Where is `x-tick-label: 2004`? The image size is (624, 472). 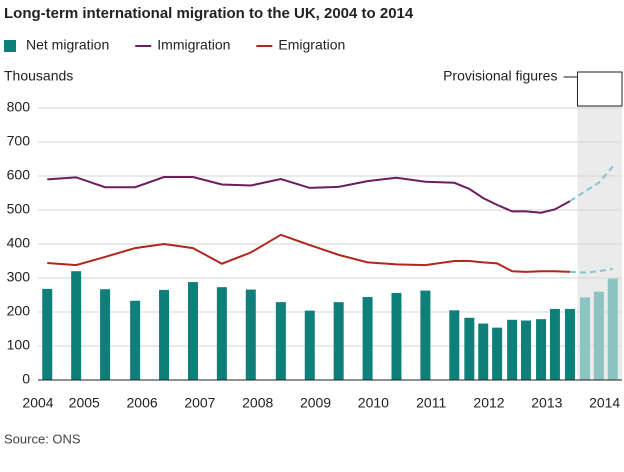 x-tick-label: 2004 is located at coordinates (37, 403).